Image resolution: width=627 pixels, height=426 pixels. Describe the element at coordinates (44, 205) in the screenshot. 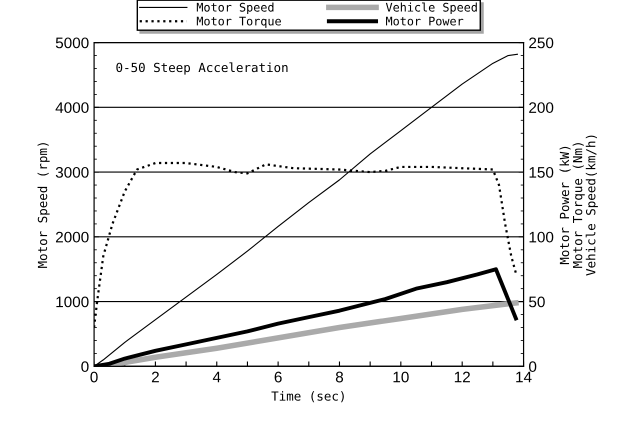

I see `y-axis-title: Motor Speed (rpm)` at that location.